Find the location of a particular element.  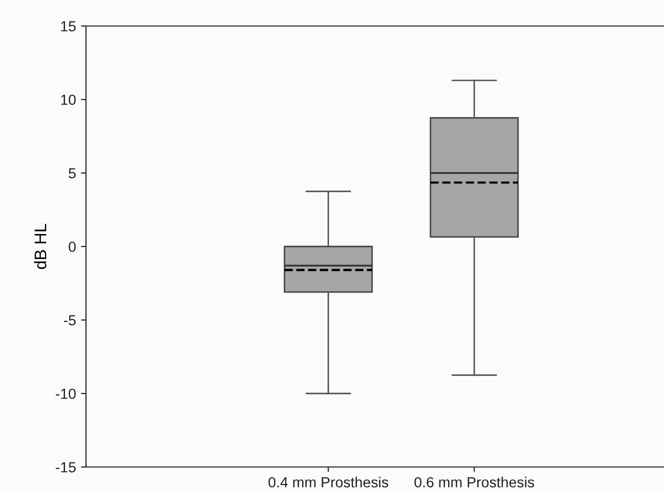

y-tick-label: 15 is located at coordinates (68, 26).